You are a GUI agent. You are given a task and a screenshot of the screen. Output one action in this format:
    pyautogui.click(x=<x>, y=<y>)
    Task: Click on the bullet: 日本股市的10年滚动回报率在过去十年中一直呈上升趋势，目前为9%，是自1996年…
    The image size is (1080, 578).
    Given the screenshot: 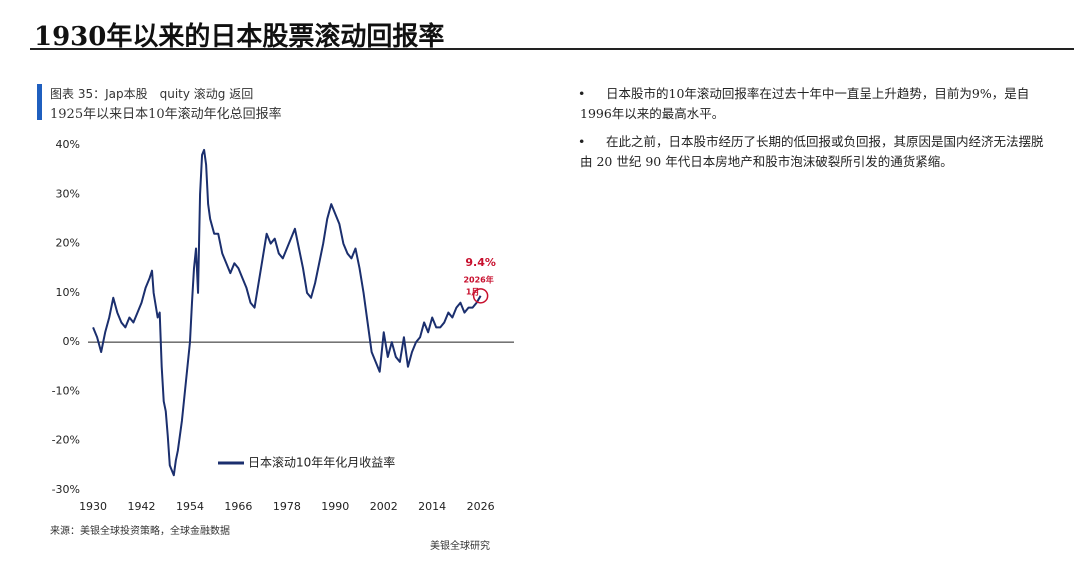 What is the action you would take?
    pyautogui.click(x=814, y=104)
    